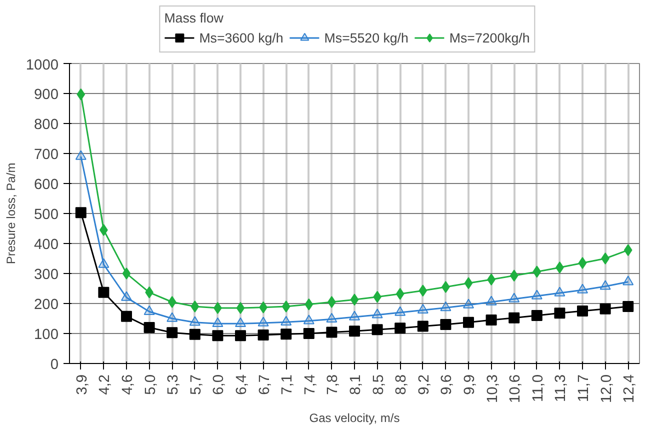 This screenshot has height=446, width=659. Describe the element at coordinates (561, 388) in the screenshot. I see `x-tick-label: 11,3` at that location.